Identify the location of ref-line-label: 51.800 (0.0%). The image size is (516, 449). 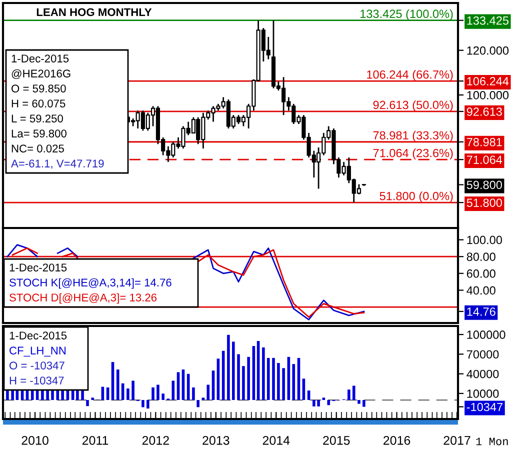
(416, 197).